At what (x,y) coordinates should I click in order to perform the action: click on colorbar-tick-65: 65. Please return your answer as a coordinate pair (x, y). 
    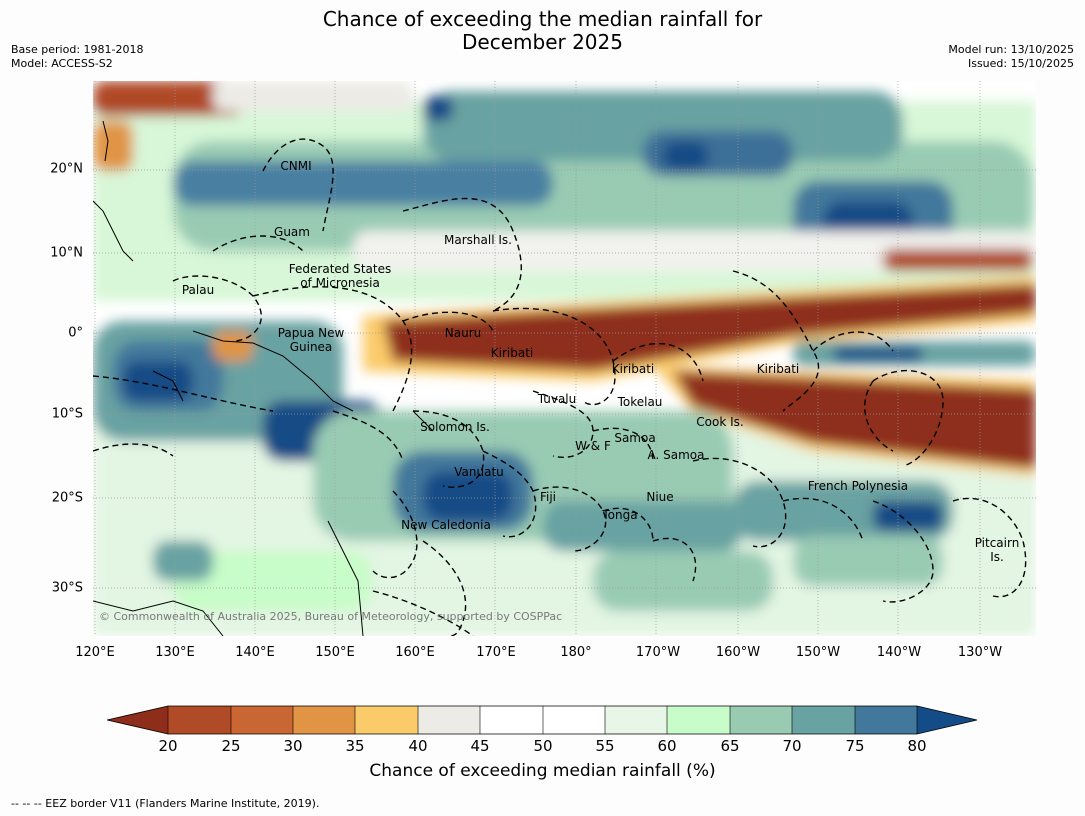
    Looking at the image, I should click on (730, 746).